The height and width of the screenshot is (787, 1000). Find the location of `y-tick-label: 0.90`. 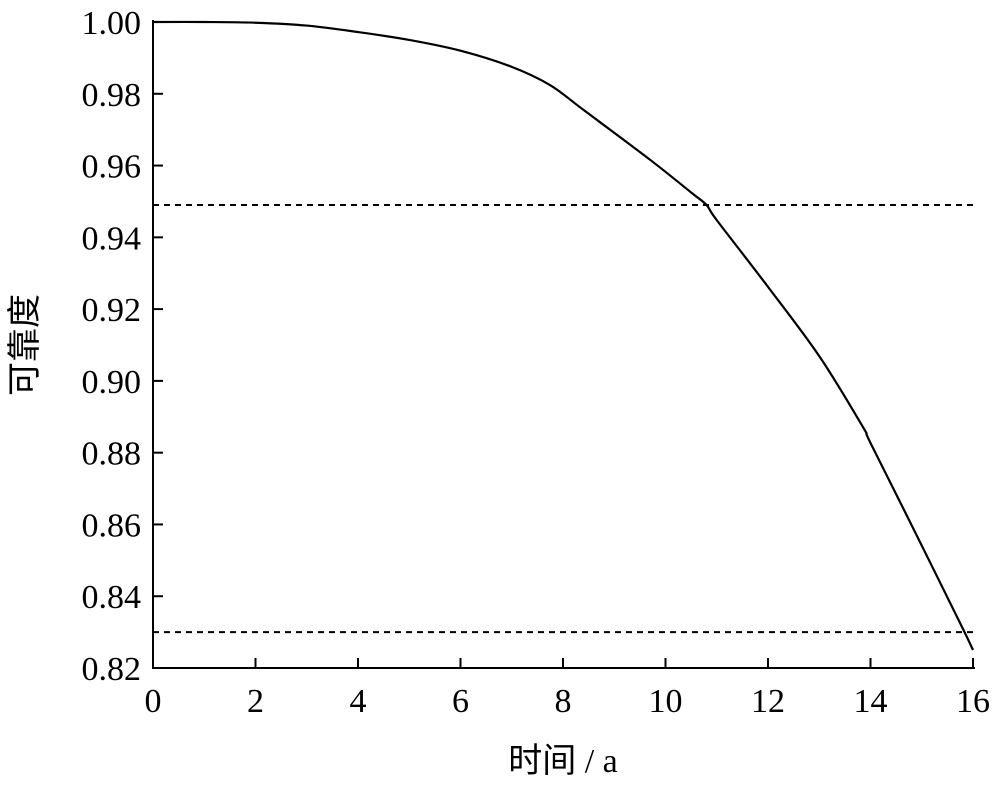

y-tick-label: 0.90 is located at coordinates (112, 382).